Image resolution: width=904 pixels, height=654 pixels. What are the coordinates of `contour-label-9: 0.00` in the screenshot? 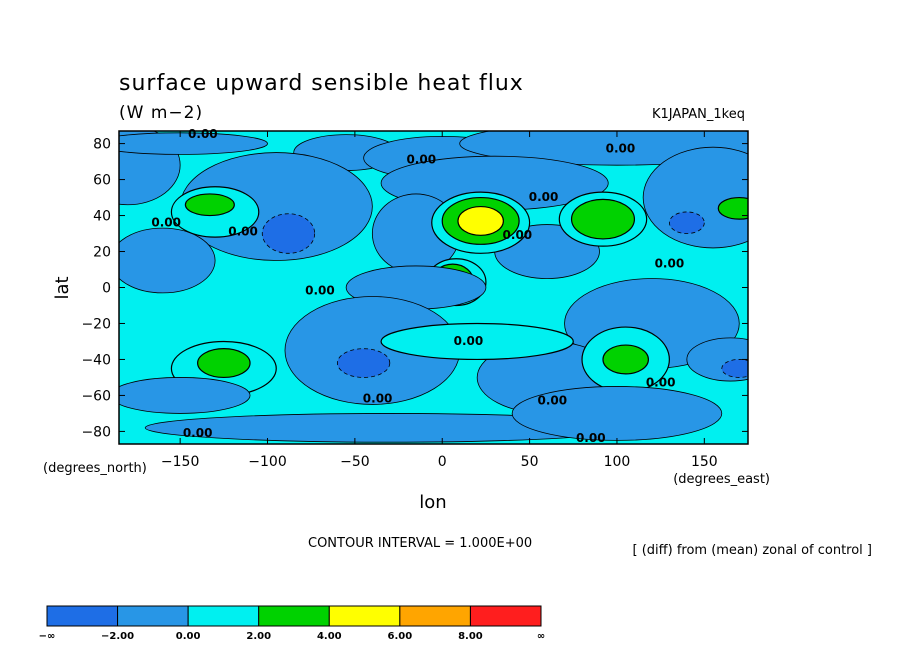 It's located at (469, 341).